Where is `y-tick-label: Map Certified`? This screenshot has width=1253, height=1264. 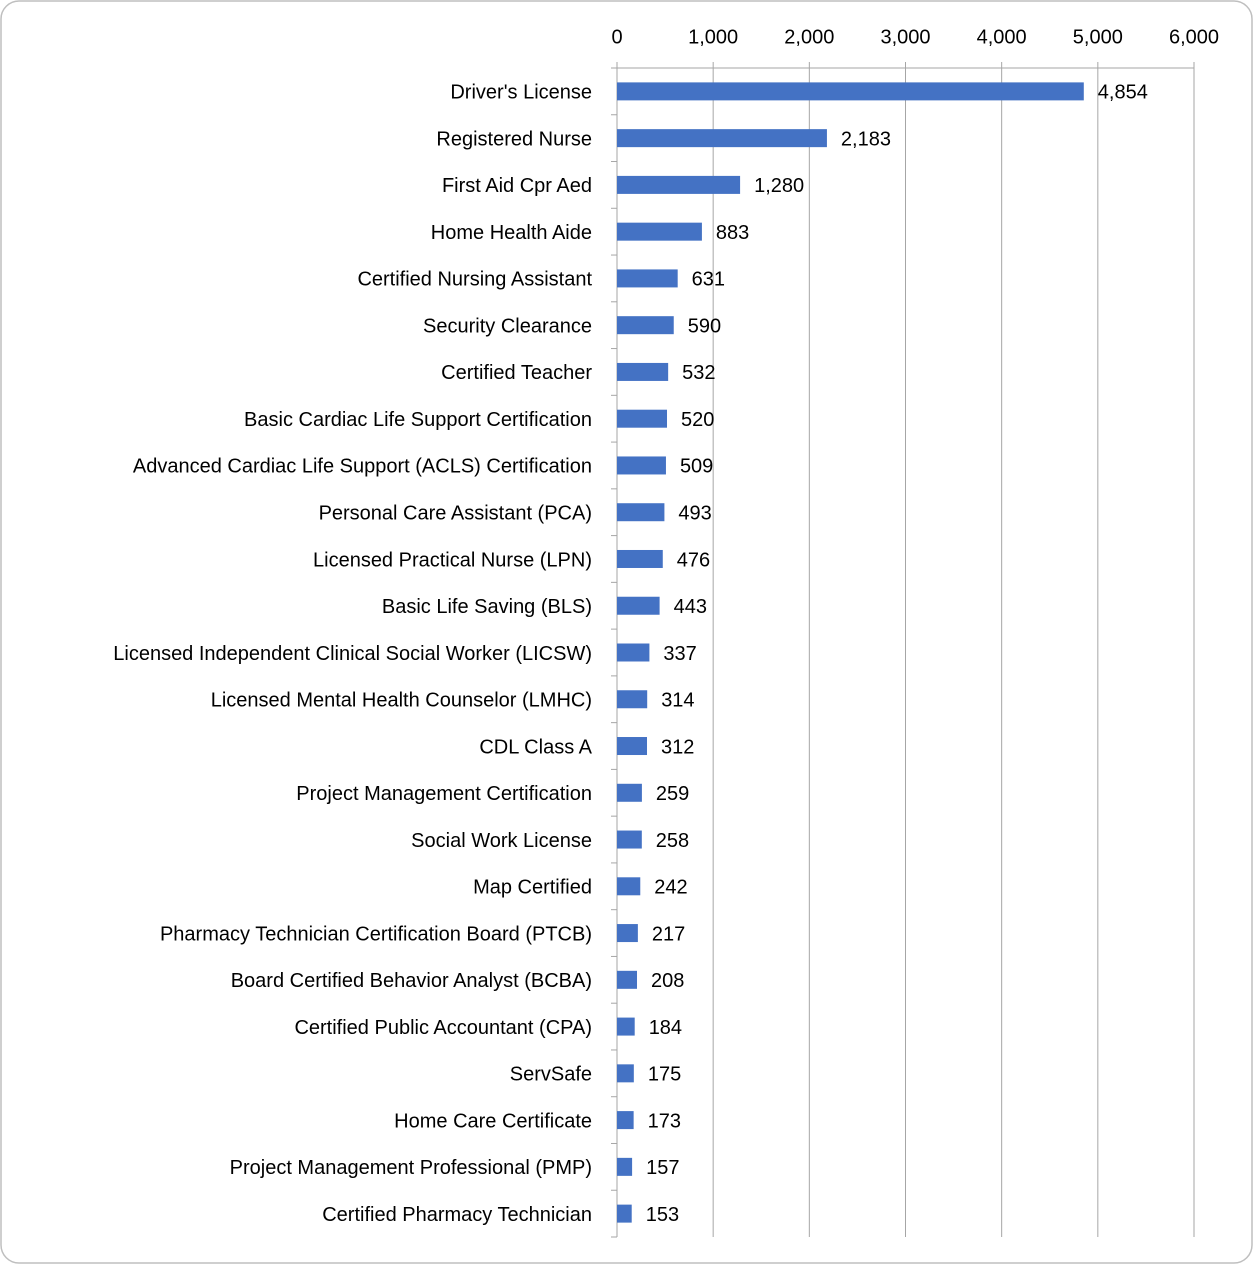 y-tick-label: Map Certified is located at coordinates (532, 888).